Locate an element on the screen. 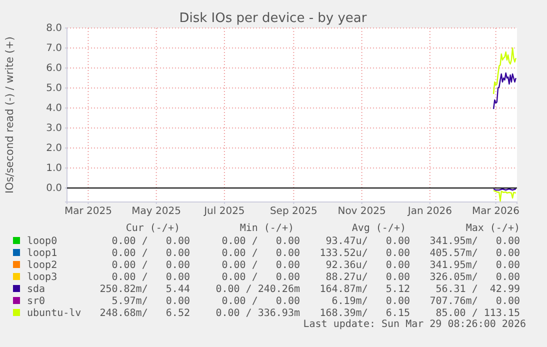 Image resolution: width=547 pixels, height=347 pixels. x-tick-label: May 2025 is located at coordinates (156, 212).